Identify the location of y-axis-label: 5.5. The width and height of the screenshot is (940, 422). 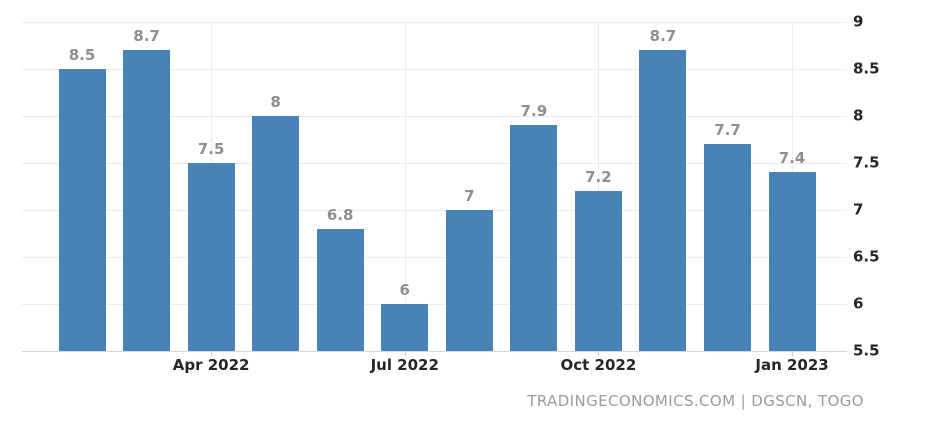
(866, 350).